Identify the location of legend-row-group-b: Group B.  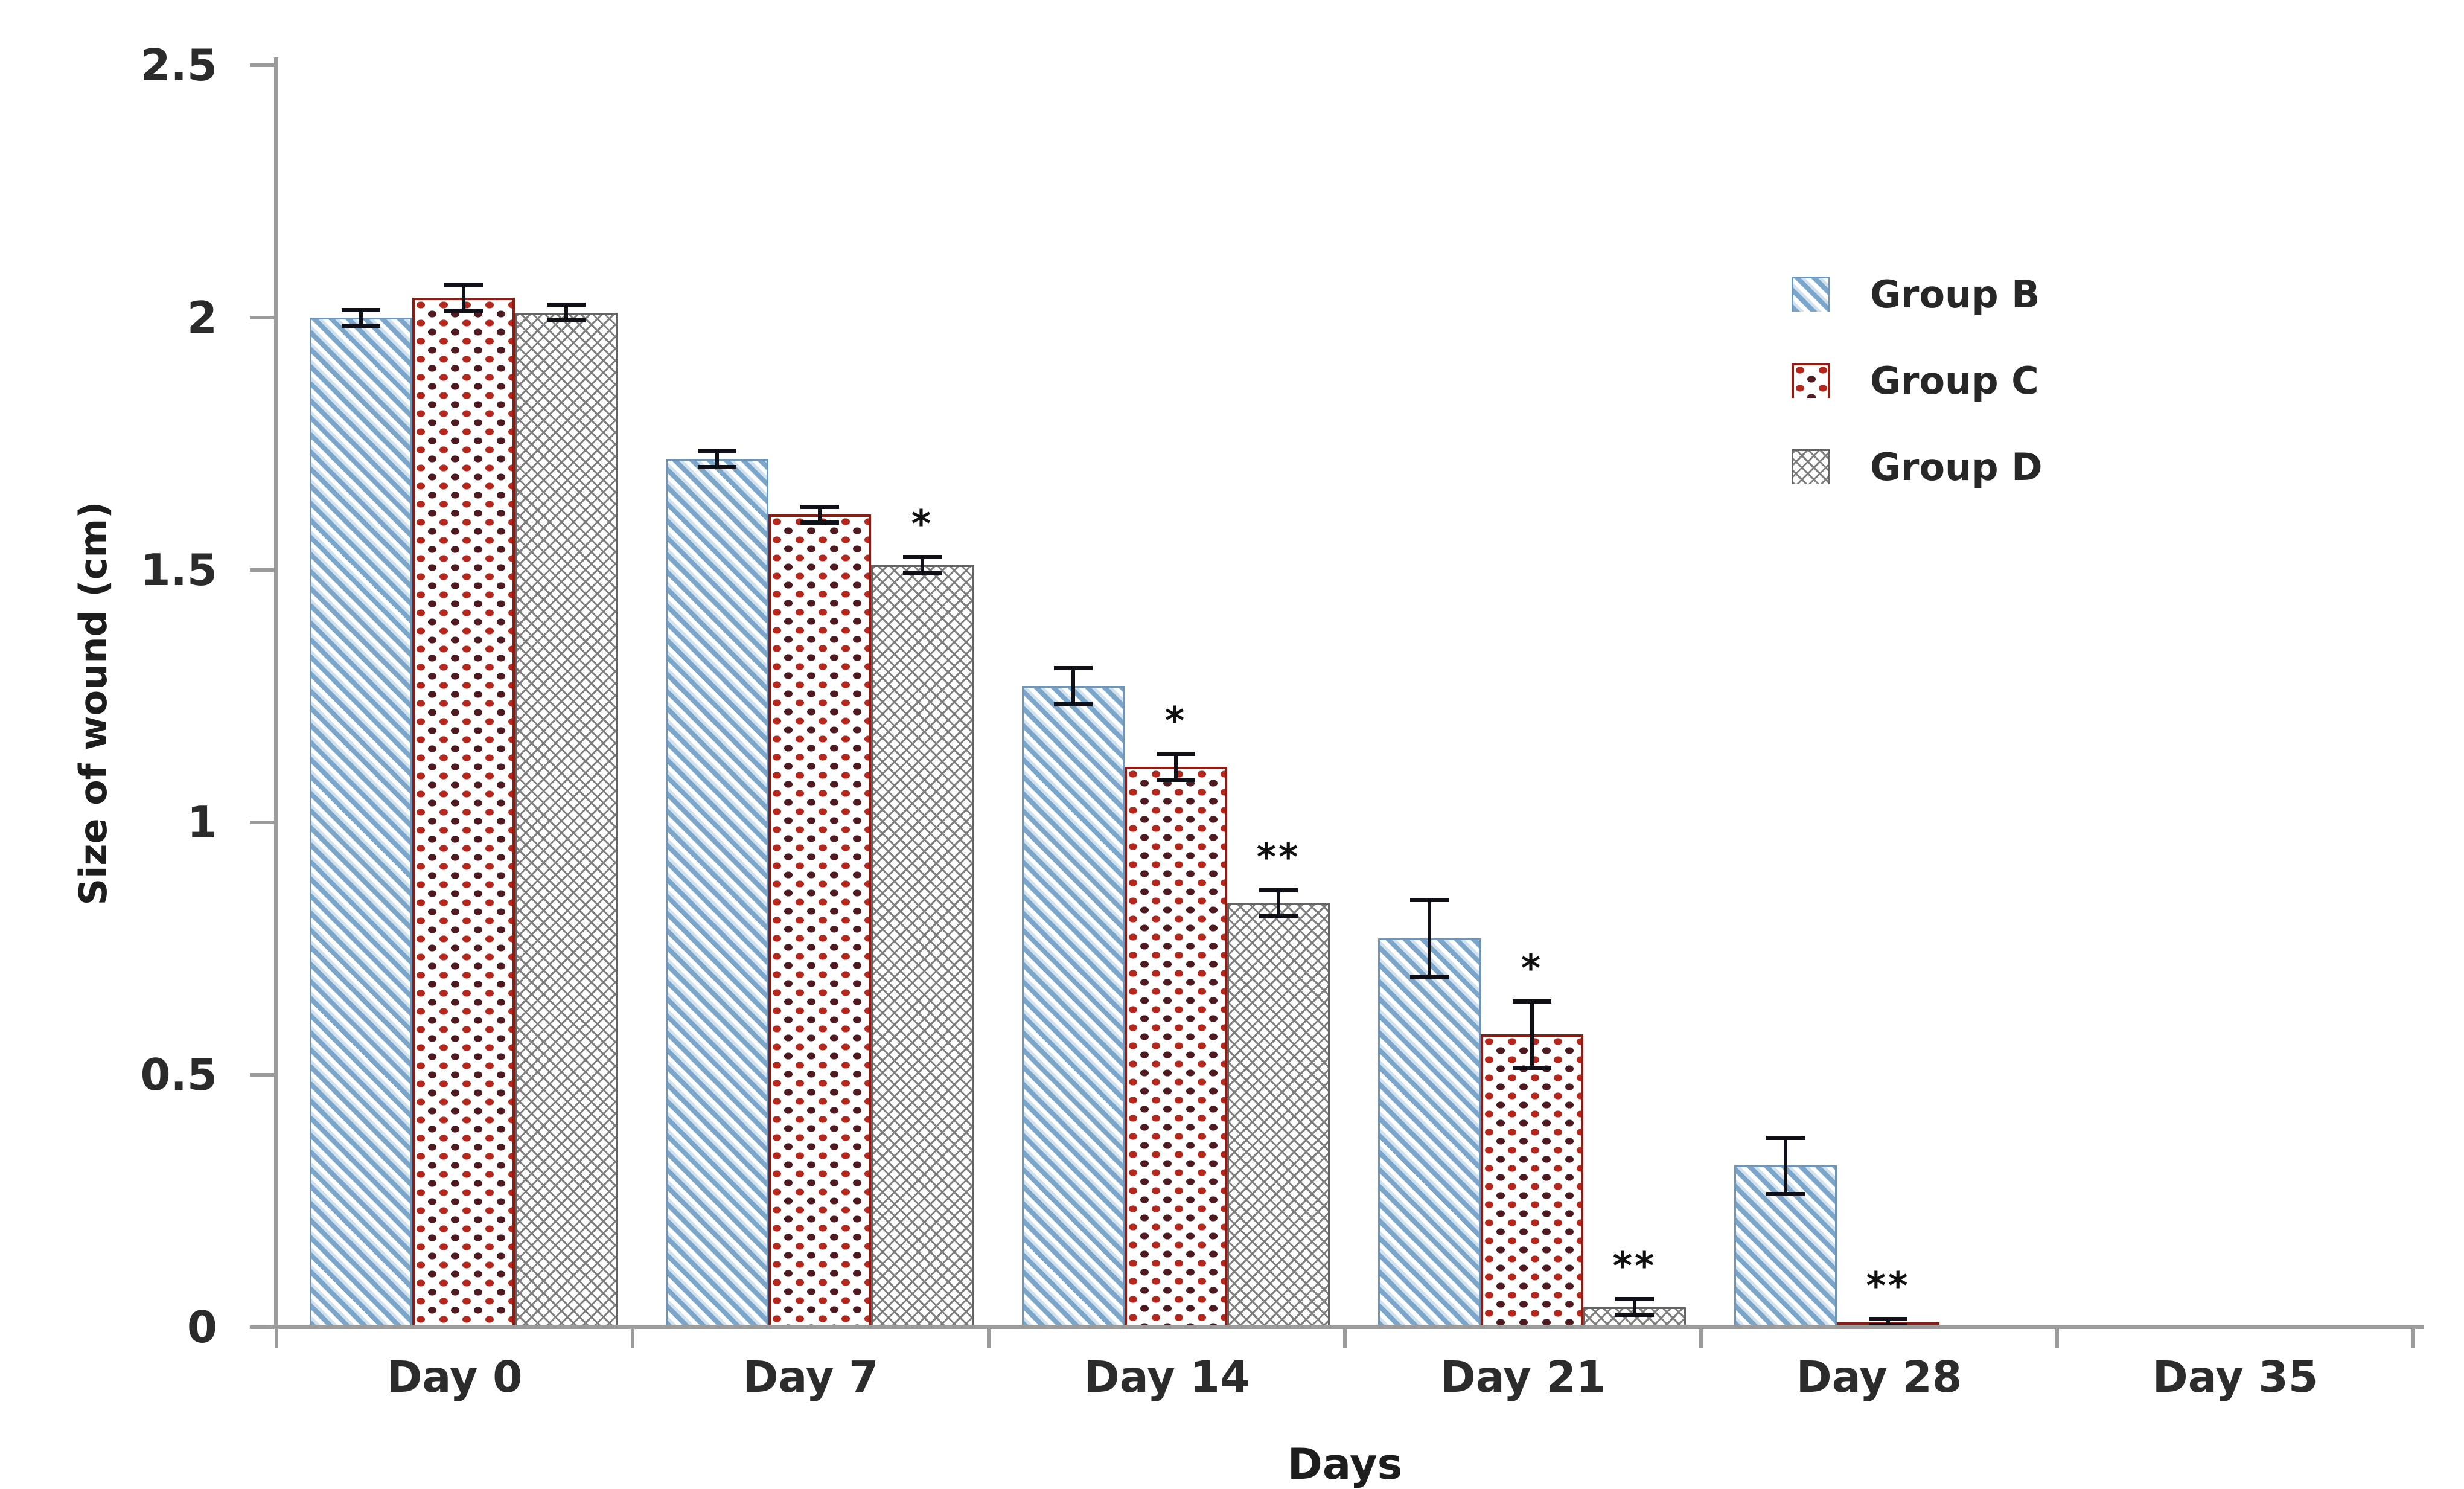
(1917, 294).